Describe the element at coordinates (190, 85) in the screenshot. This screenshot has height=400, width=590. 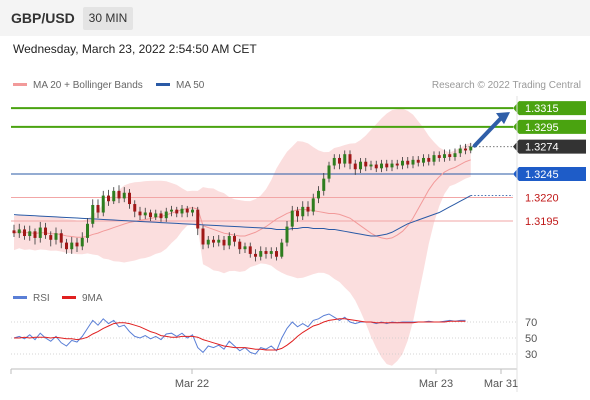
I see `legend-ma50-label: MA 50` at that location.